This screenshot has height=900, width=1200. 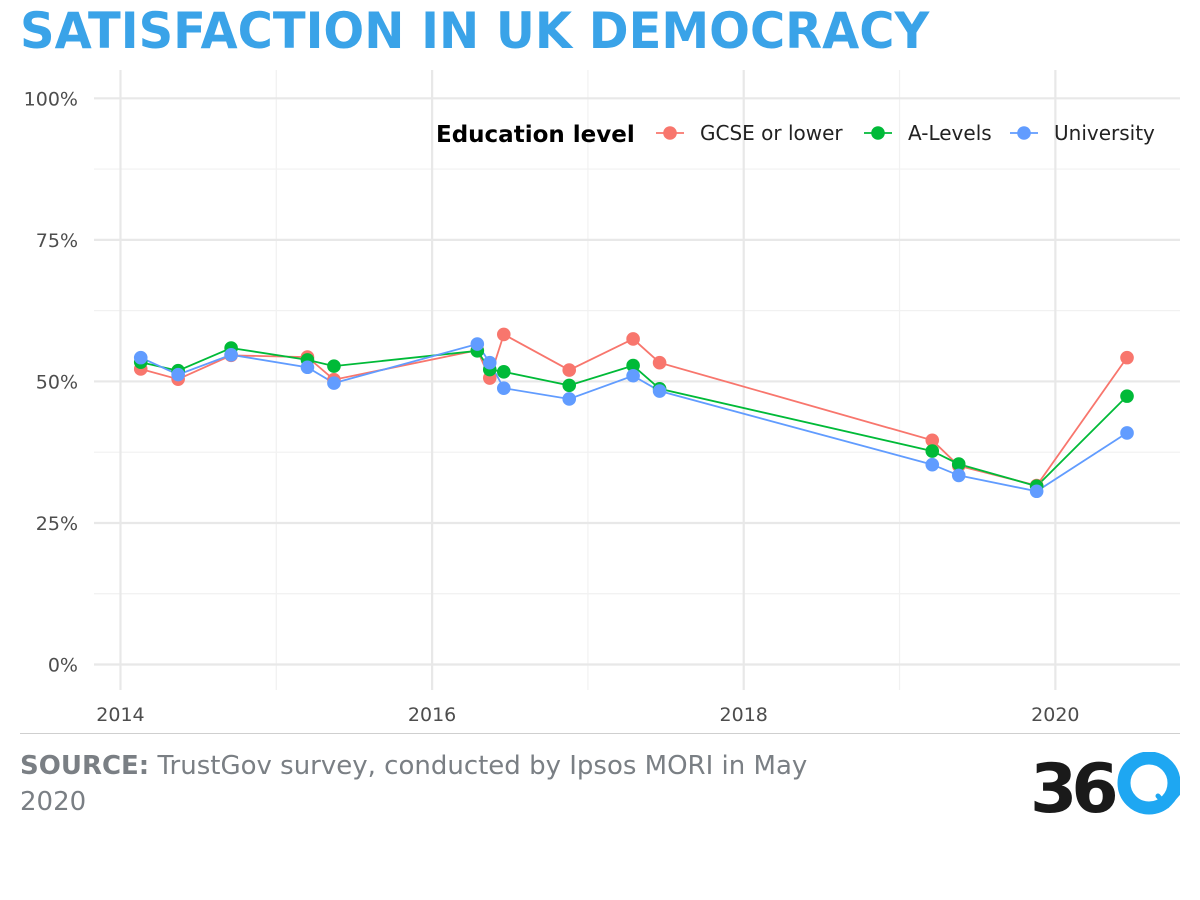 What do you see at coordinates (1148, 783) in the screenshot?
I see `logo-ring` at bounding box center [1148, 783].